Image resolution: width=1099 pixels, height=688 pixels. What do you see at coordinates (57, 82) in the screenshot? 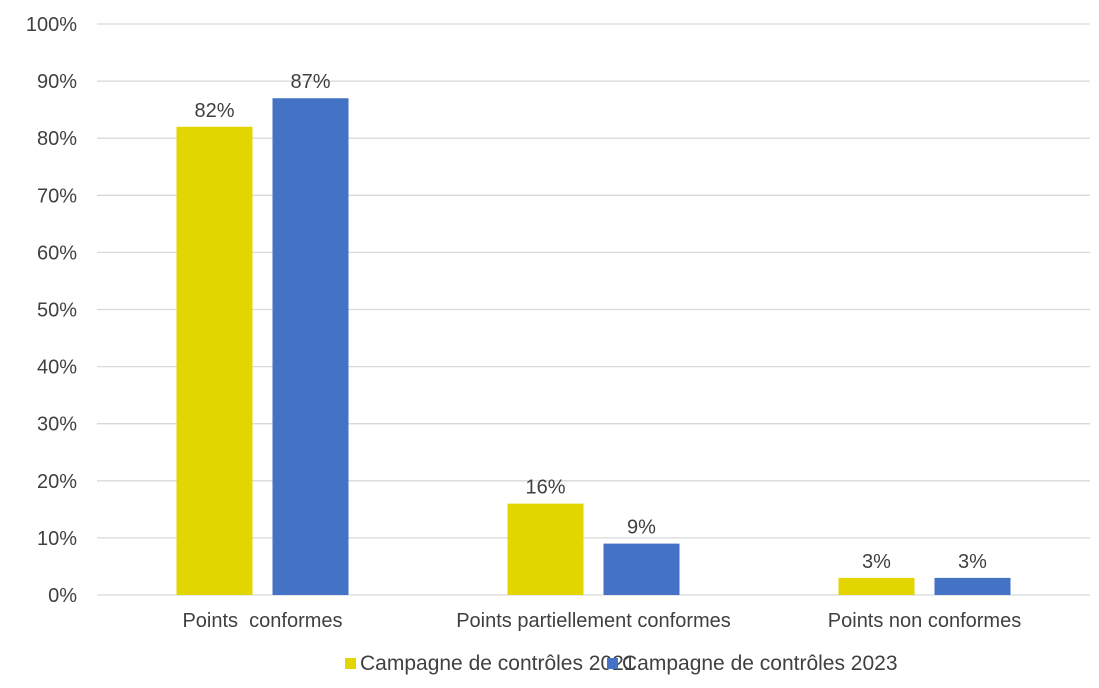
I see `y-tick-label: 90%` at bounding box center [57, 82].